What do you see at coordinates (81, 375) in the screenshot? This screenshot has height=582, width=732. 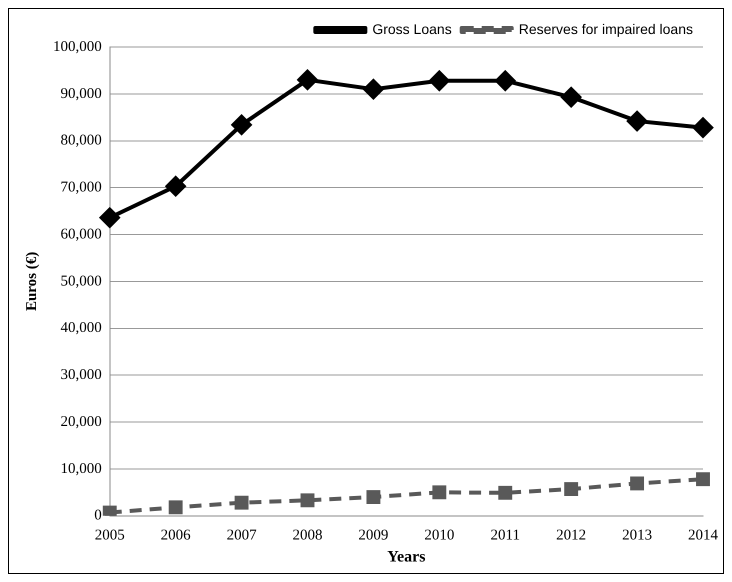 I see `y-tick-label: 30,000` at bounding box center [81, 375].